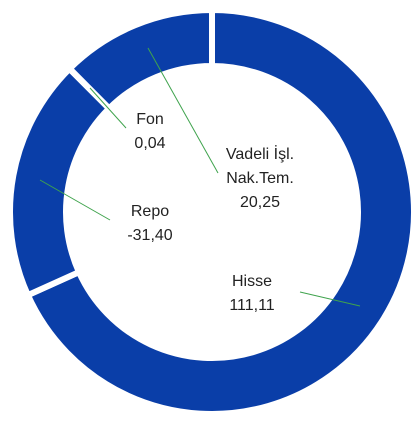 Image resolution: width=420 pixels, height=423 pixels. What do you see at coordinates (149, 132) in the screenshot?
I see `data-label: Fon 0,04` at bounding box center [149, 132].